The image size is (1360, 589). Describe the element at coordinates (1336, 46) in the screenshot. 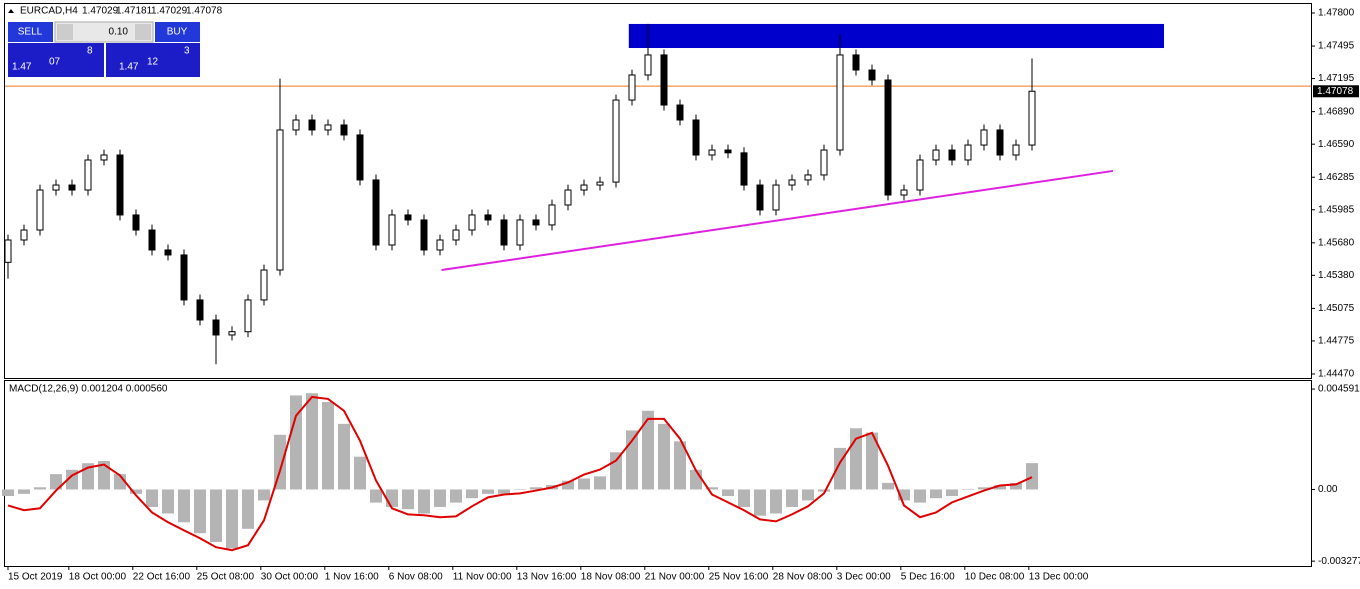

I see `y-tick-label: 1.47495` at that location.